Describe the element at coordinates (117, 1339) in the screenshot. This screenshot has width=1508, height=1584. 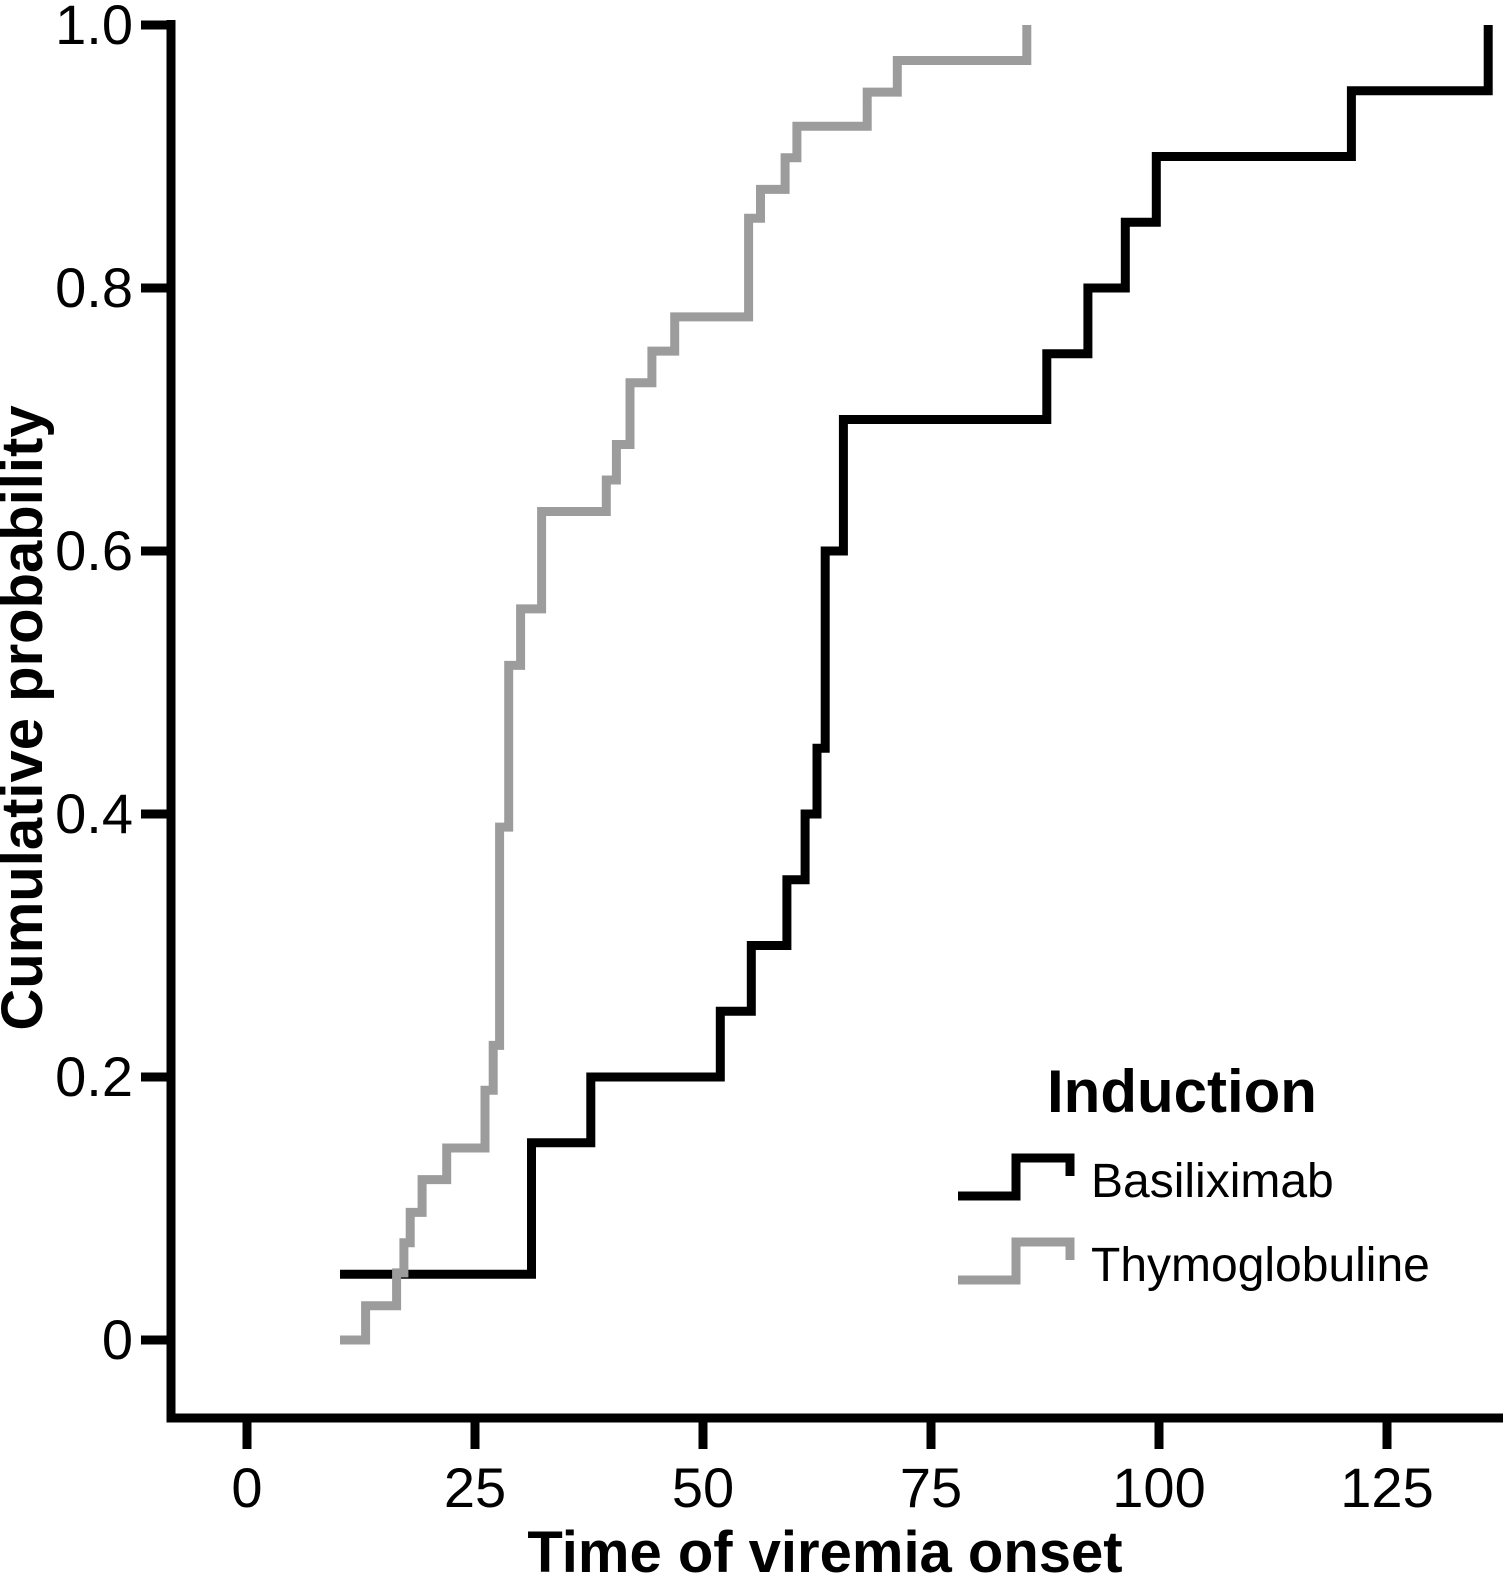
I see `y-tick-label: 0` at that location.